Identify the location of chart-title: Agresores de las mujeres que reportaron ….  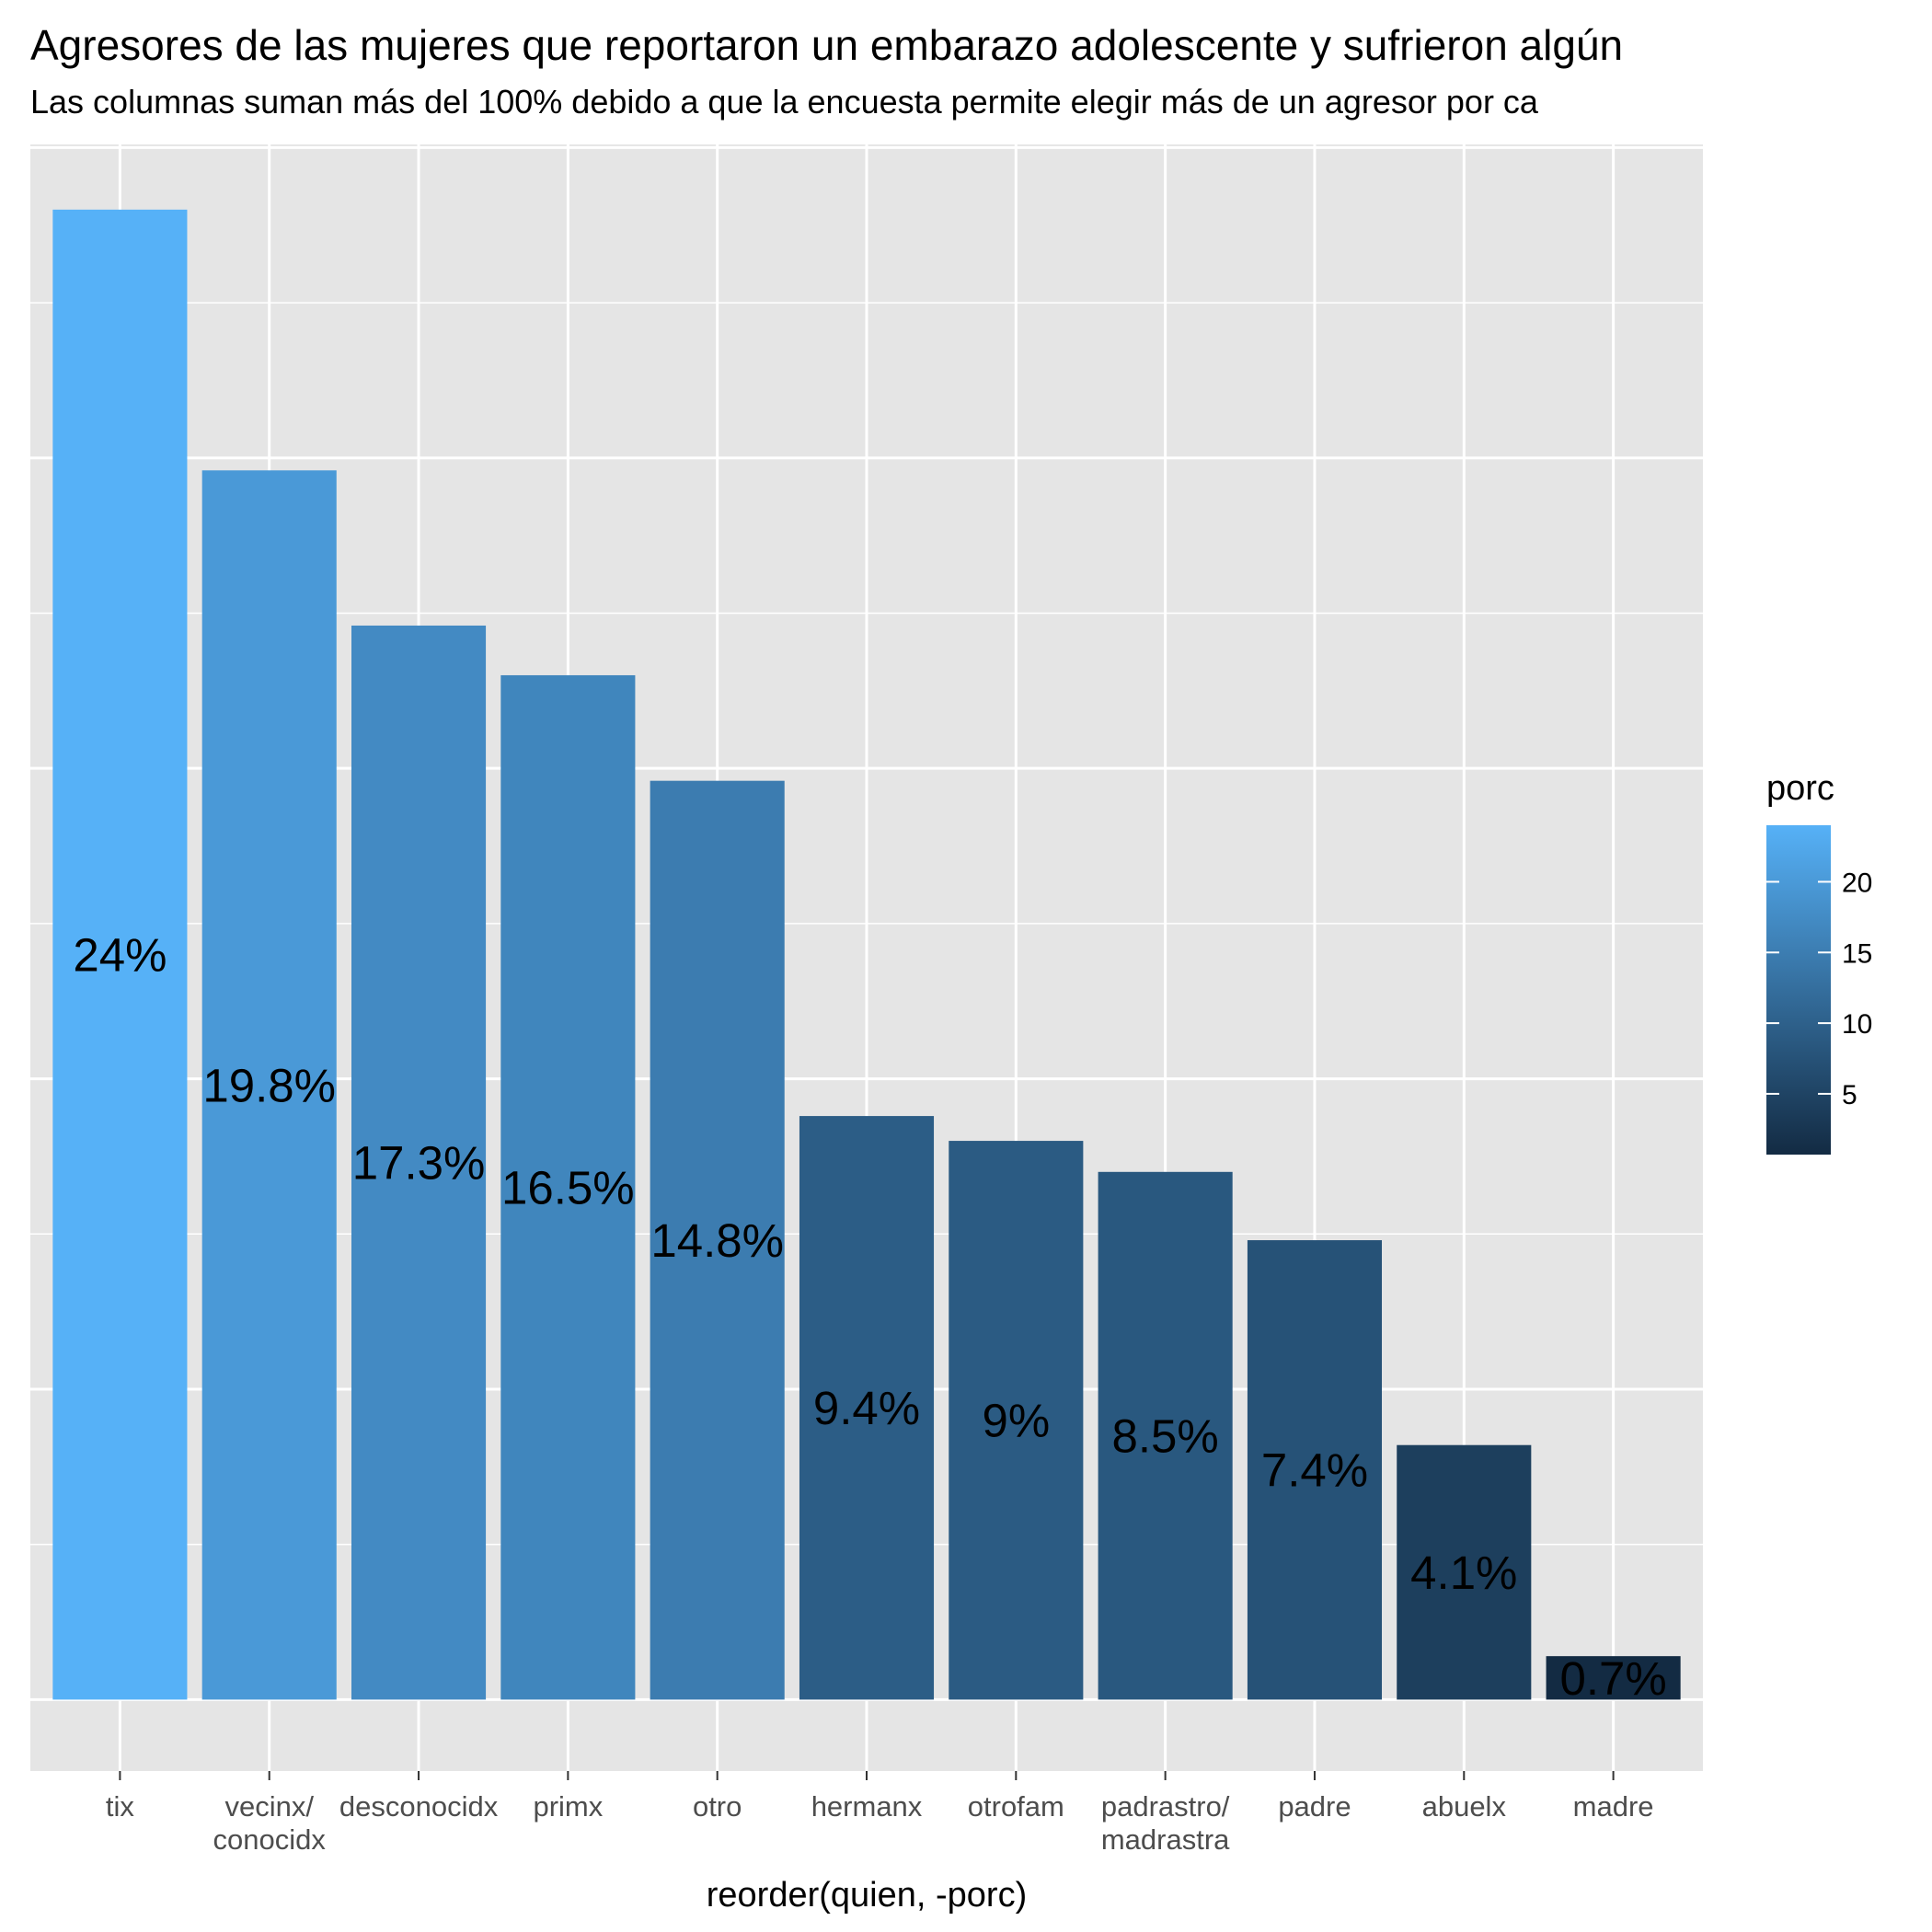
(827, 45).